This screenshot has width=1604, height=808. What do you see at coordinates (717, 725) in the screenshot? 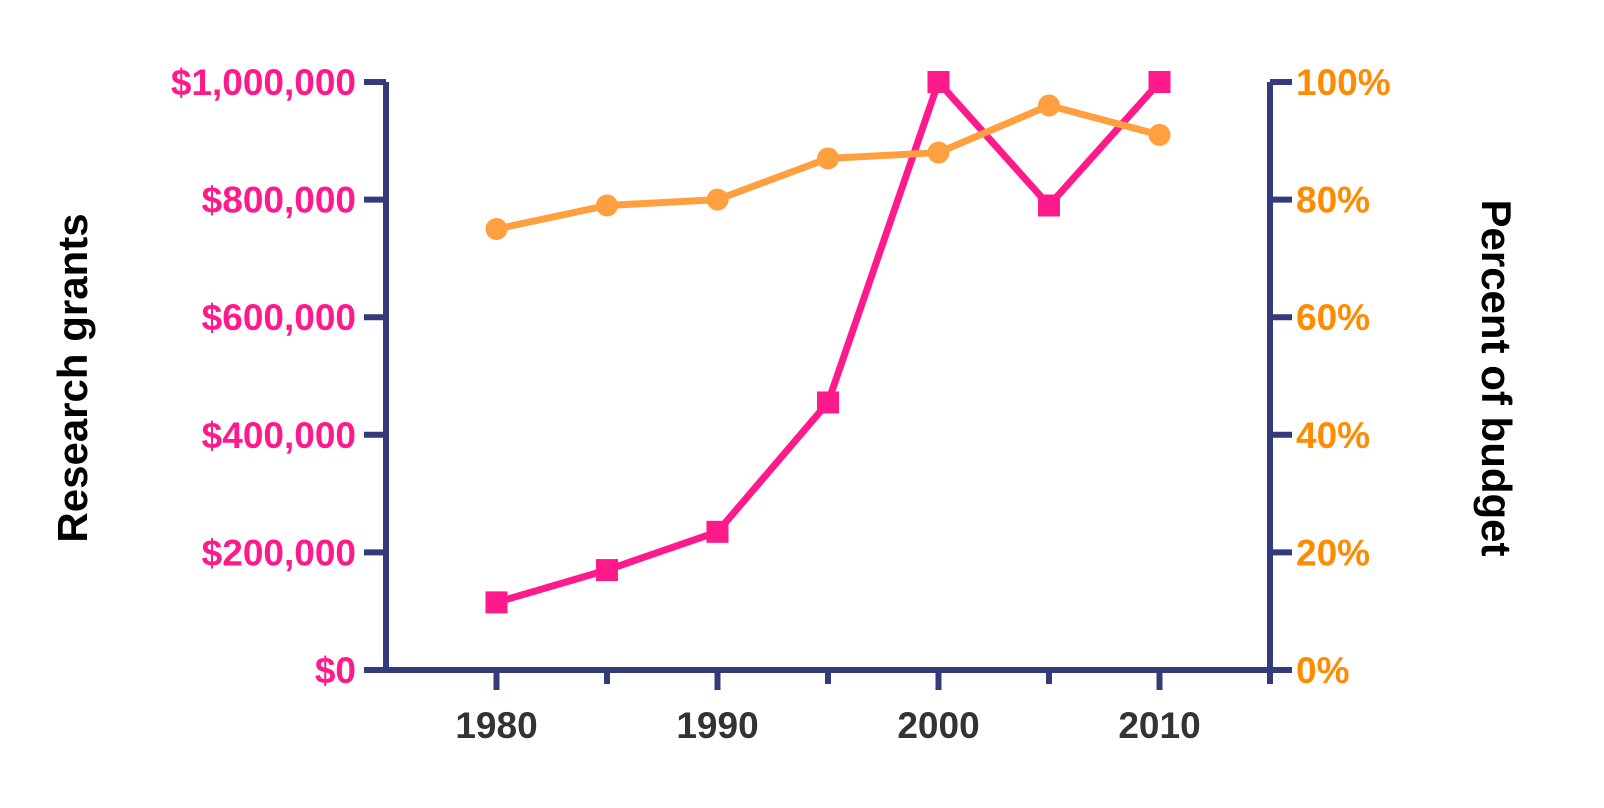
I see `x-tick-label: 1990` at bounding box center [717, 725].